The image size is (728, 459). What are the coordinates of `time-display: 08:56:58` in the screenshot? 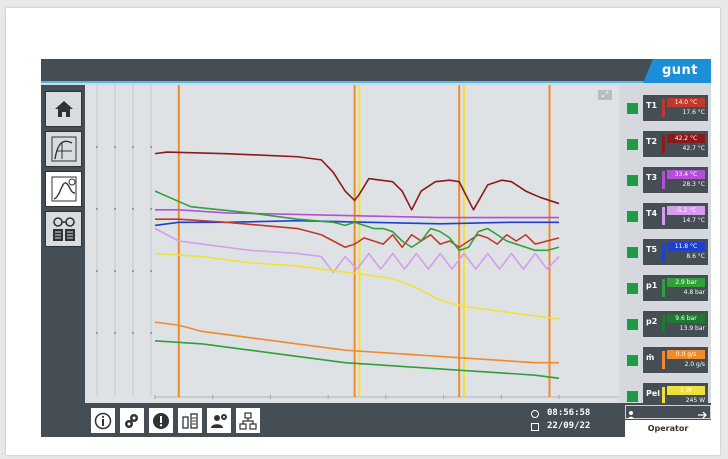 It's located at (569, 413).